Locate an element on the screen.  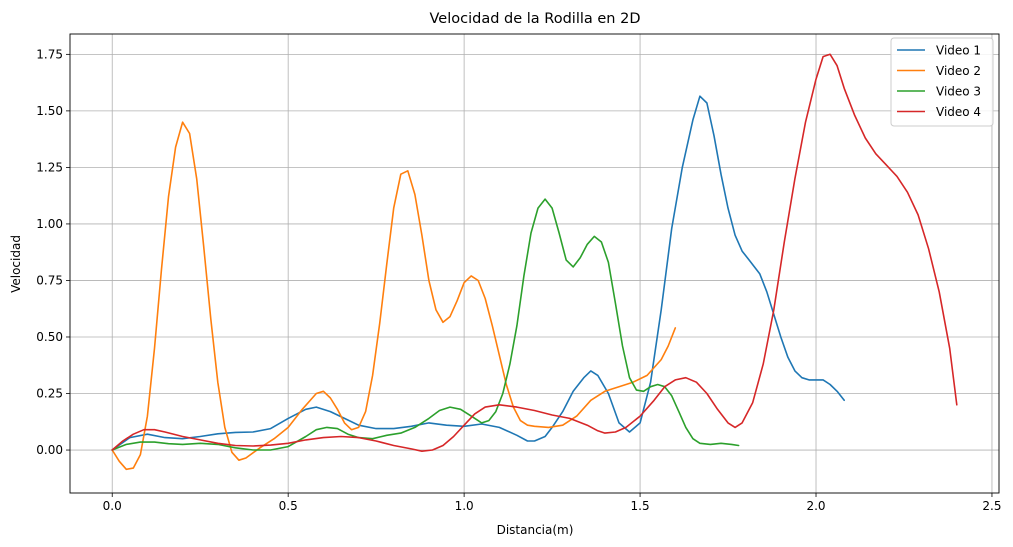
x-tick-label: 0.5 is located at coordinates (288, 506).